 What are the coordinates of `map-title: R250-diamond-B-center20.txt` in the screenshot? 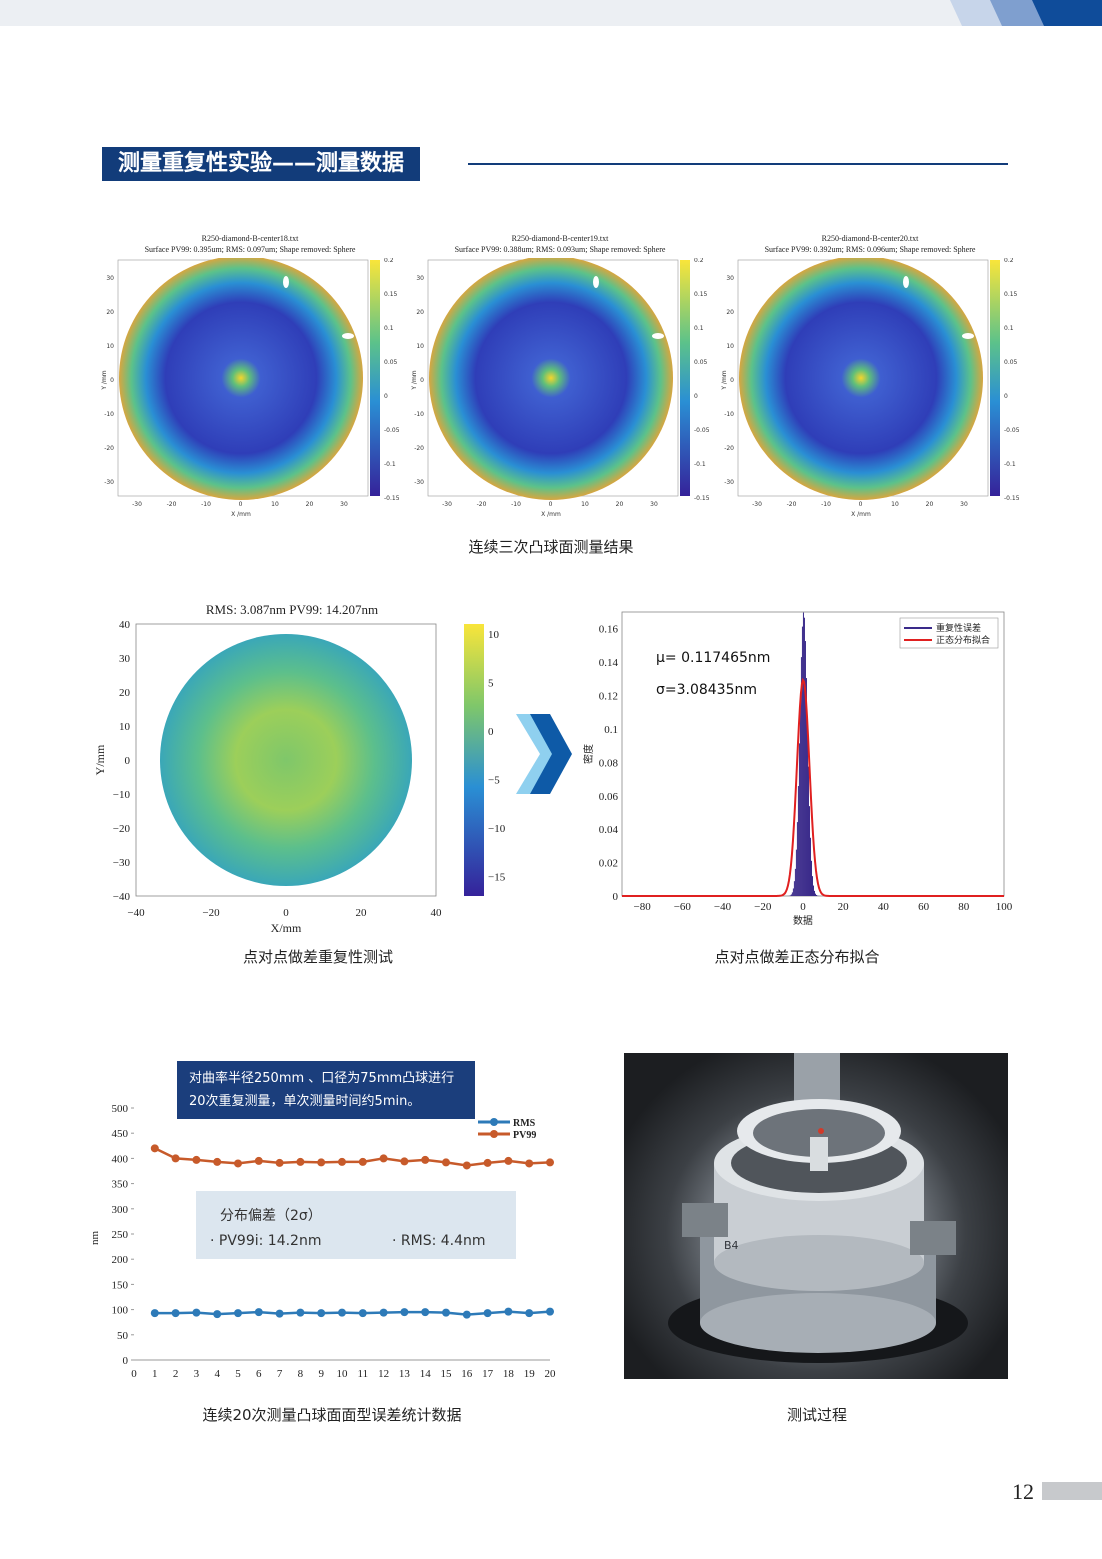 It's located at (870, 238).